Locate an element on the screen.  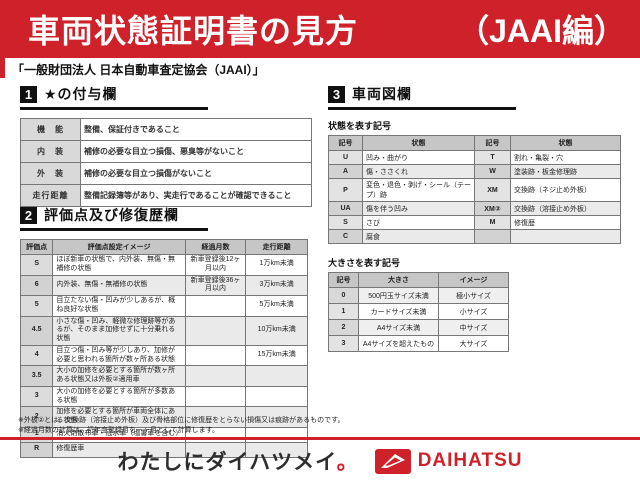
column-header: 大きさ is located at coordinates (398, 280).